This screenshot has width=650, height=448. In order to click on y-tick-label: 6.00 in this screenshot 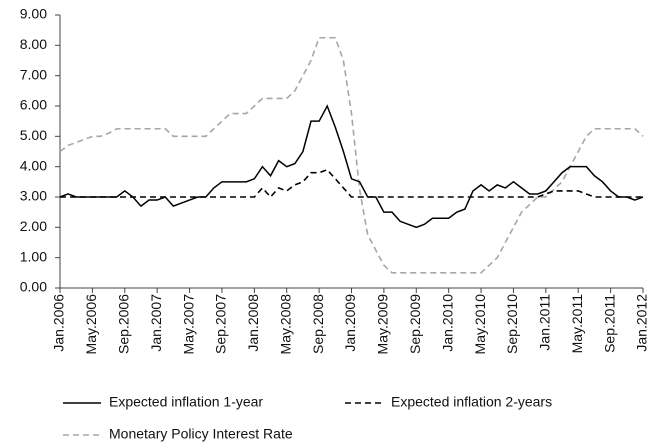, I will do `click(33, 105)`.